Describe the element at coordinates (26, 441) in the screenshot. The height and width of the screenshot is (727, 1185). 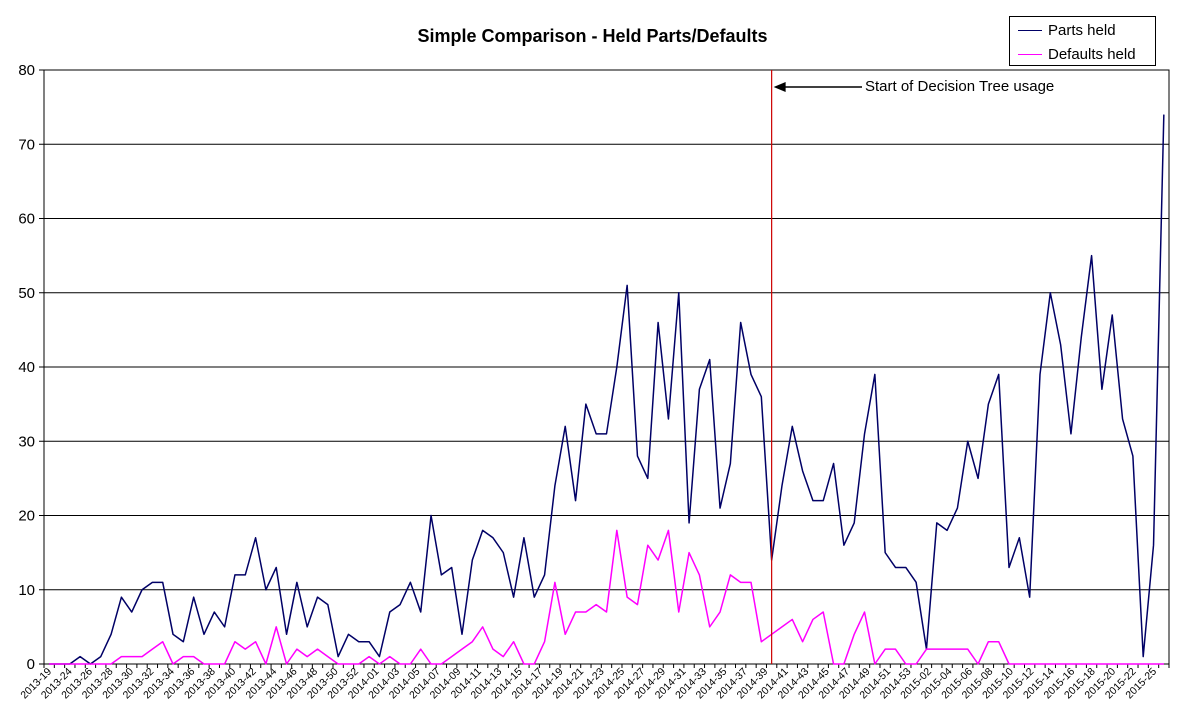
I see `y-tick-label: 30` at that location.